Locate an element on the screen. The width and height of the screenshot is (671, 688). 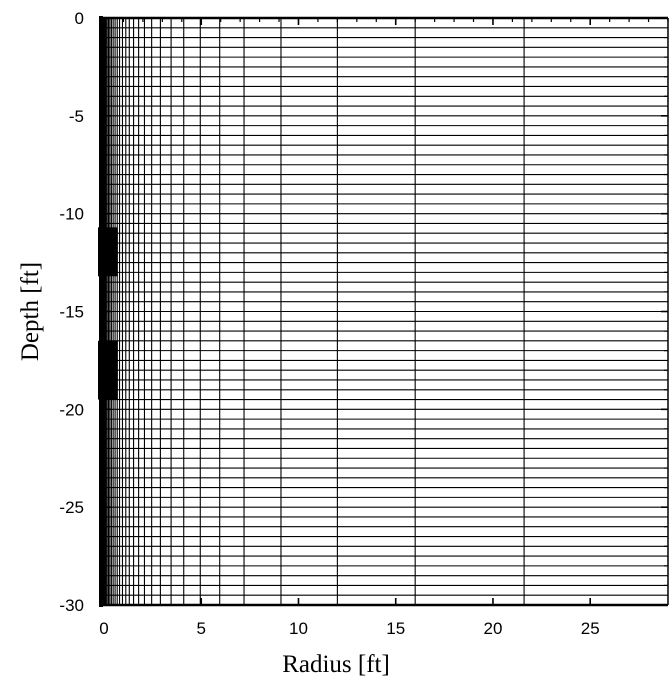
x-tick-label: 5 is located at coordinates (201, 628).